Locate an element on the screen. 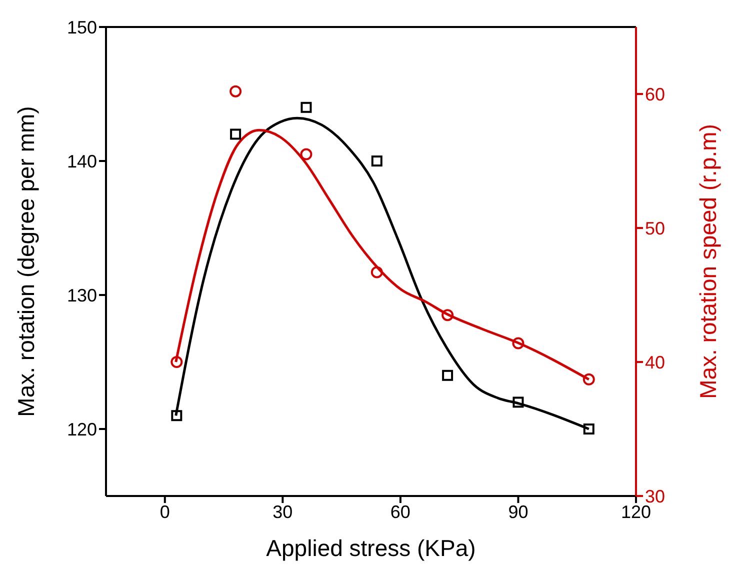 Image resolution: width=734 pixels, height=578 pixels. y2-tick-label: 50 is located at coordinates (655, 228).